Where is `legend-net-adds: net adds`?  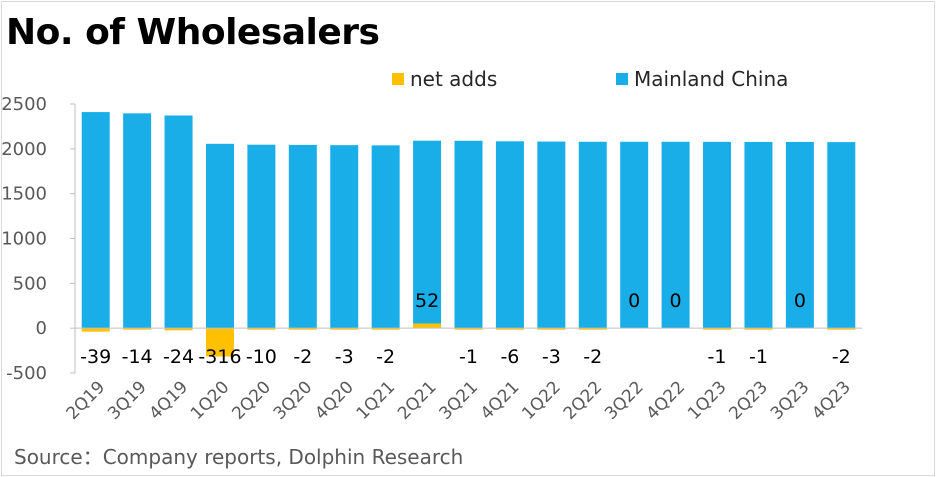 legend-net-adds: net adds is located at coordinates (444, 79).